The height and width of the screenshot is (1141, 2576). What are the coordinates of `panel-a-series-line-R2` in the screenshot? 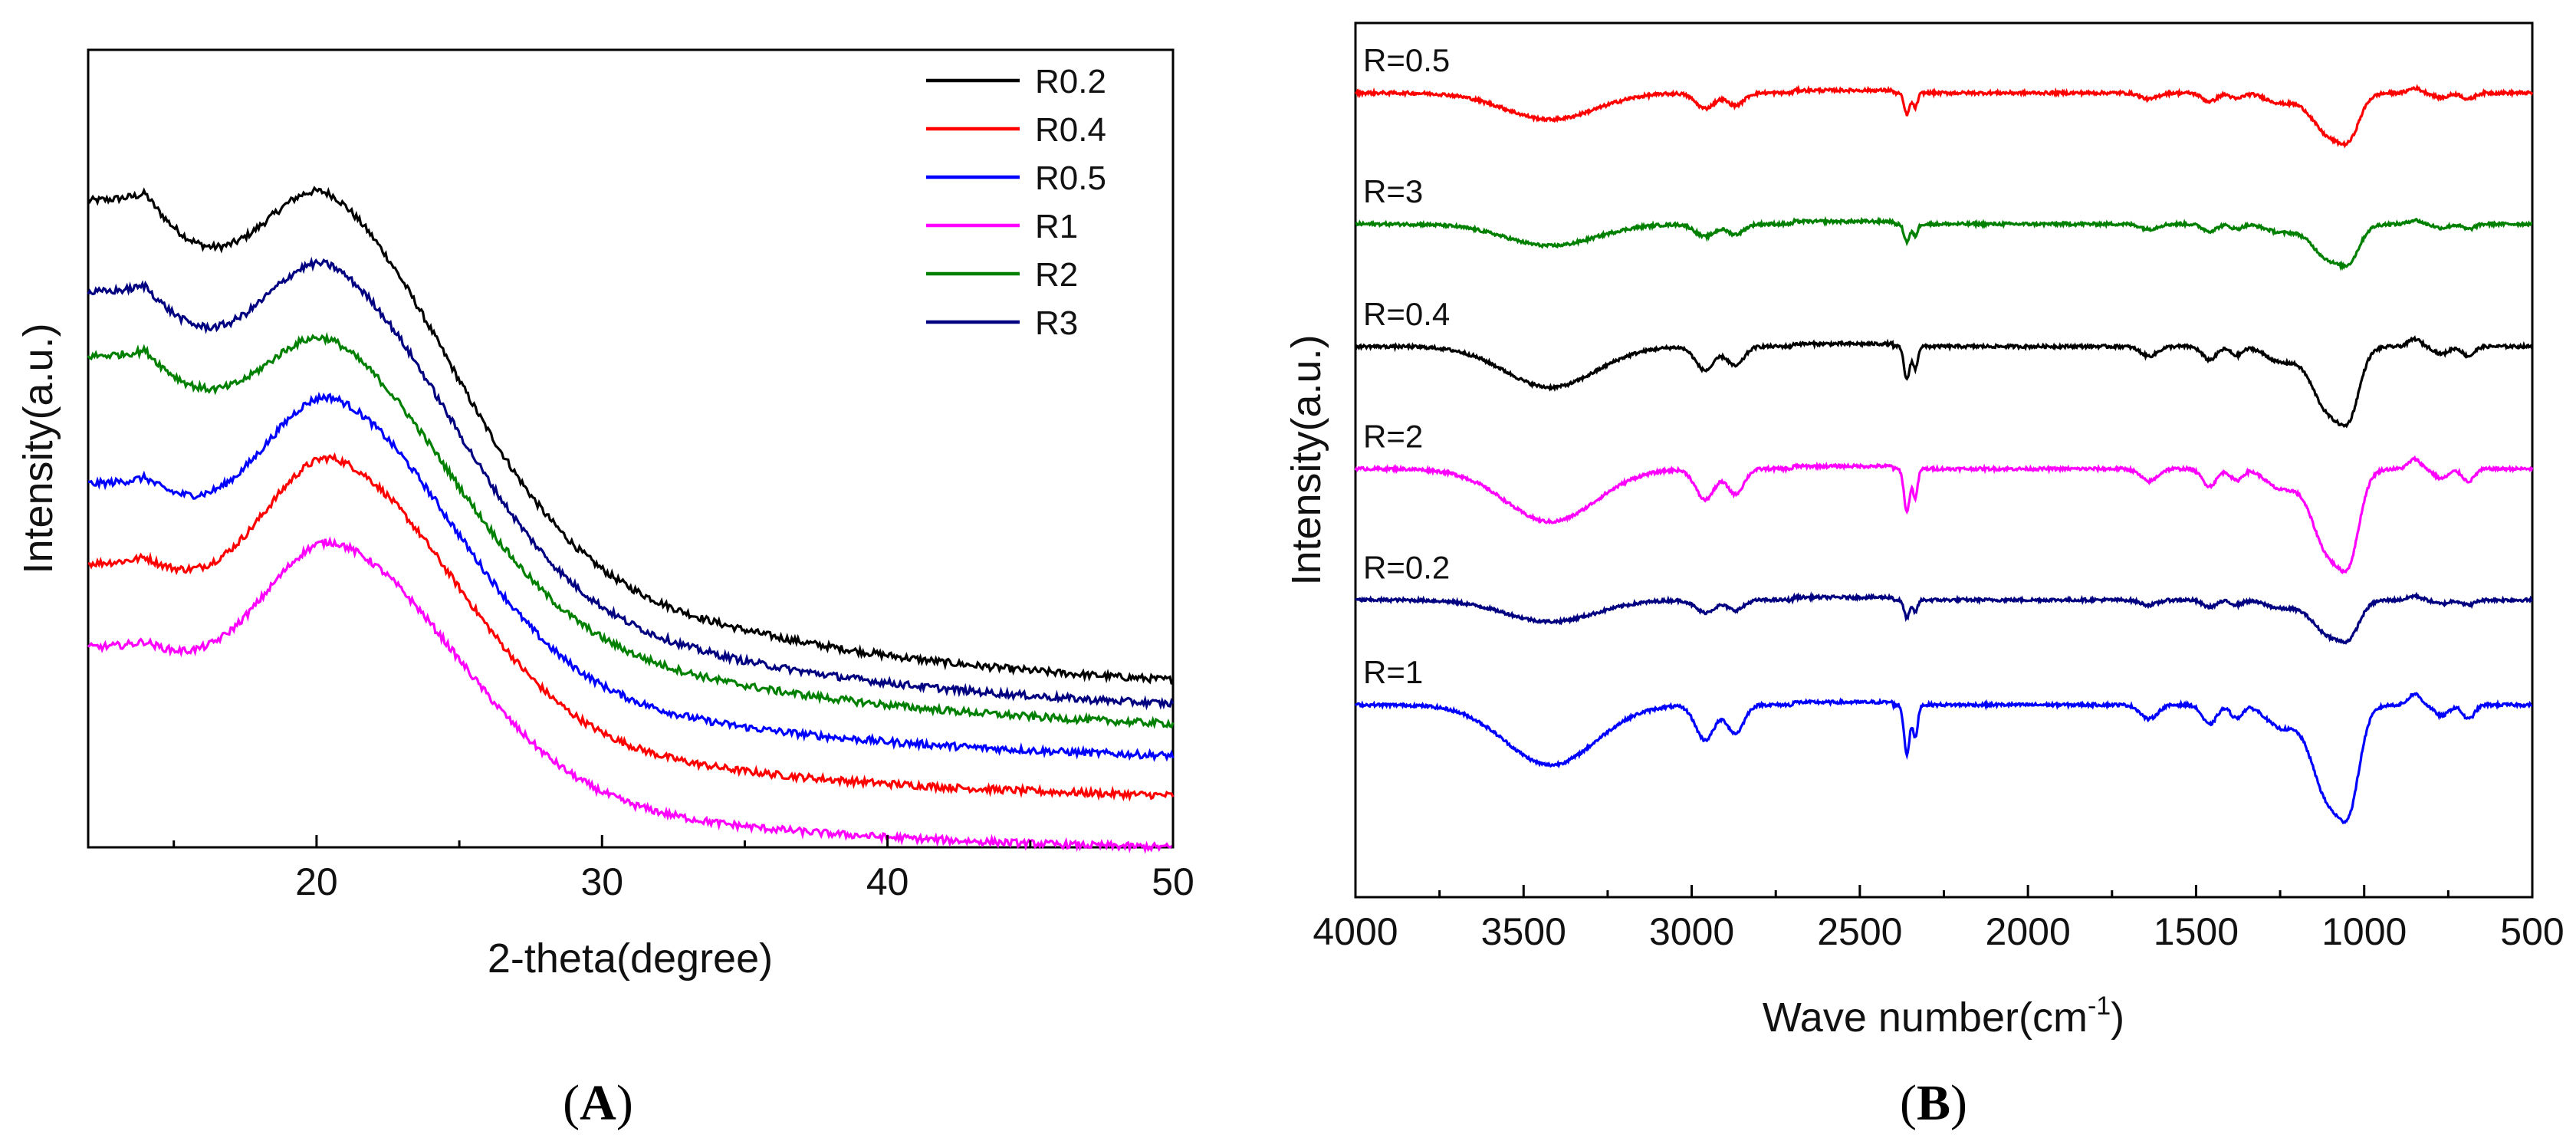 It's located at (631, 530).